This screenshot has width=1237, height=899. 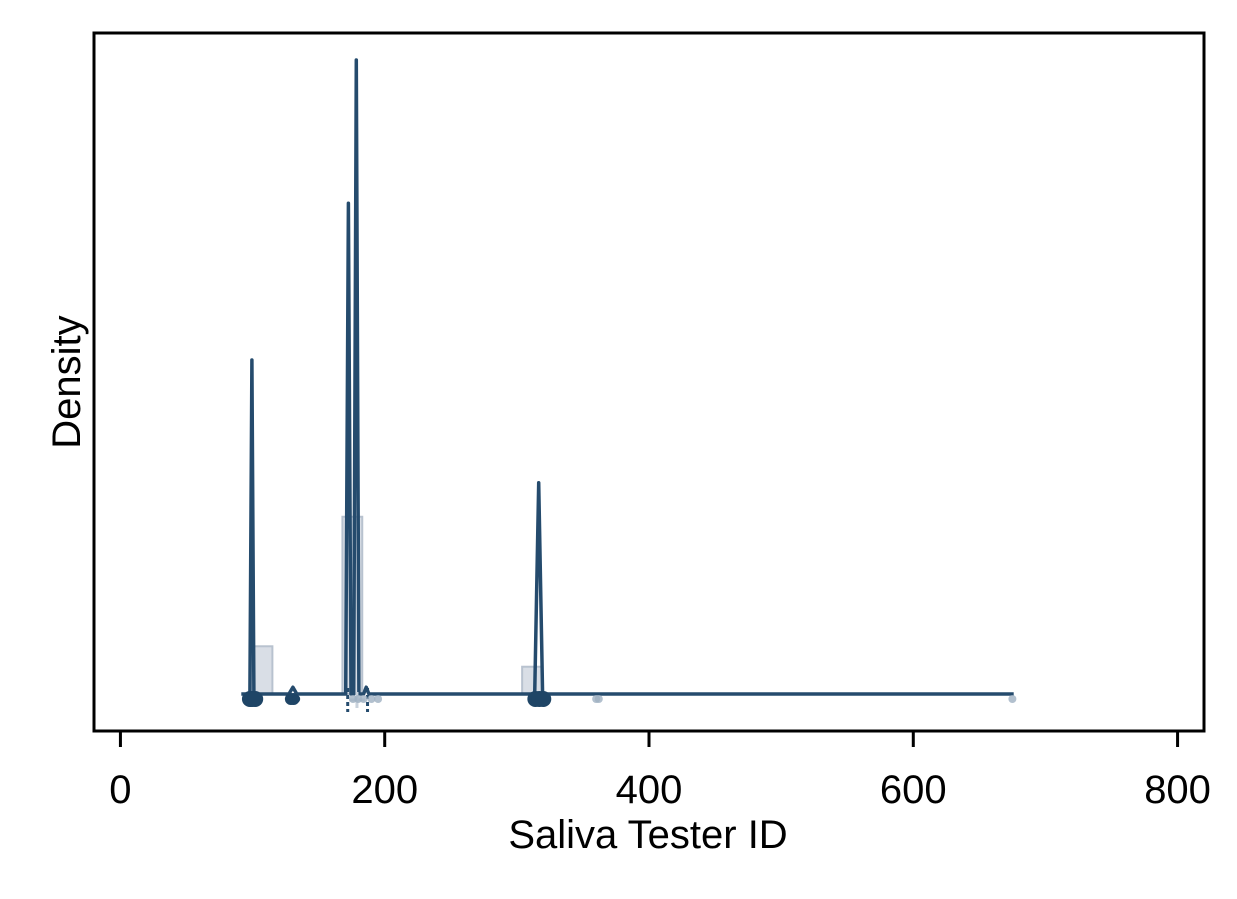 What do you see at coordinates (120, 790) in the screenshot?
I see `x-tick-label-0: 0` at bounding box center [120, 790].